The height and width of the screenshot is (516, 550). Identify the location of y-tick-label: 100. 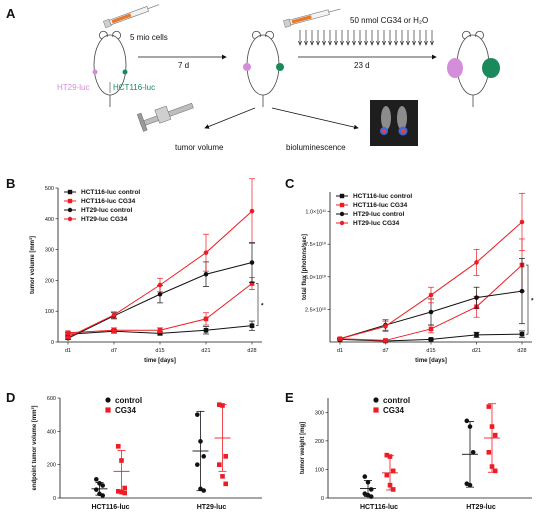
(49, 312).